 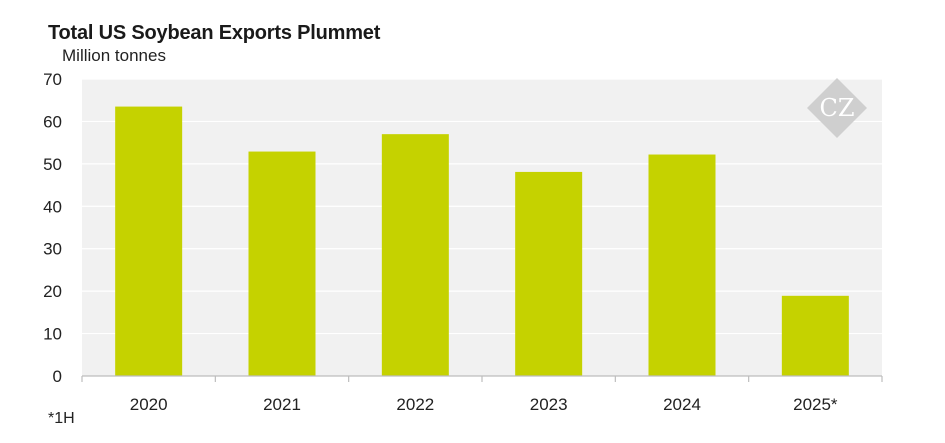 What do you see at coordinates (52, 164) in the screenshot?
I see `y-tick-label: 50` at bounding box center [52, 164].